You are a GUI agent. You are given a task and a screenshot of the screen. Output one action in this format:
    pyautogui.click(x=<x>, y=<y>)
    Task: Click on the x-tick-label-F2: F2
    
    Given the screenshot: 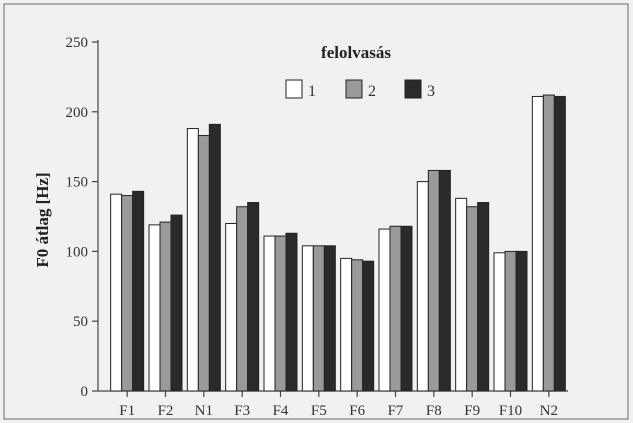 What is the action you would take?
    pyautogui.click(x=166, y=411)
    